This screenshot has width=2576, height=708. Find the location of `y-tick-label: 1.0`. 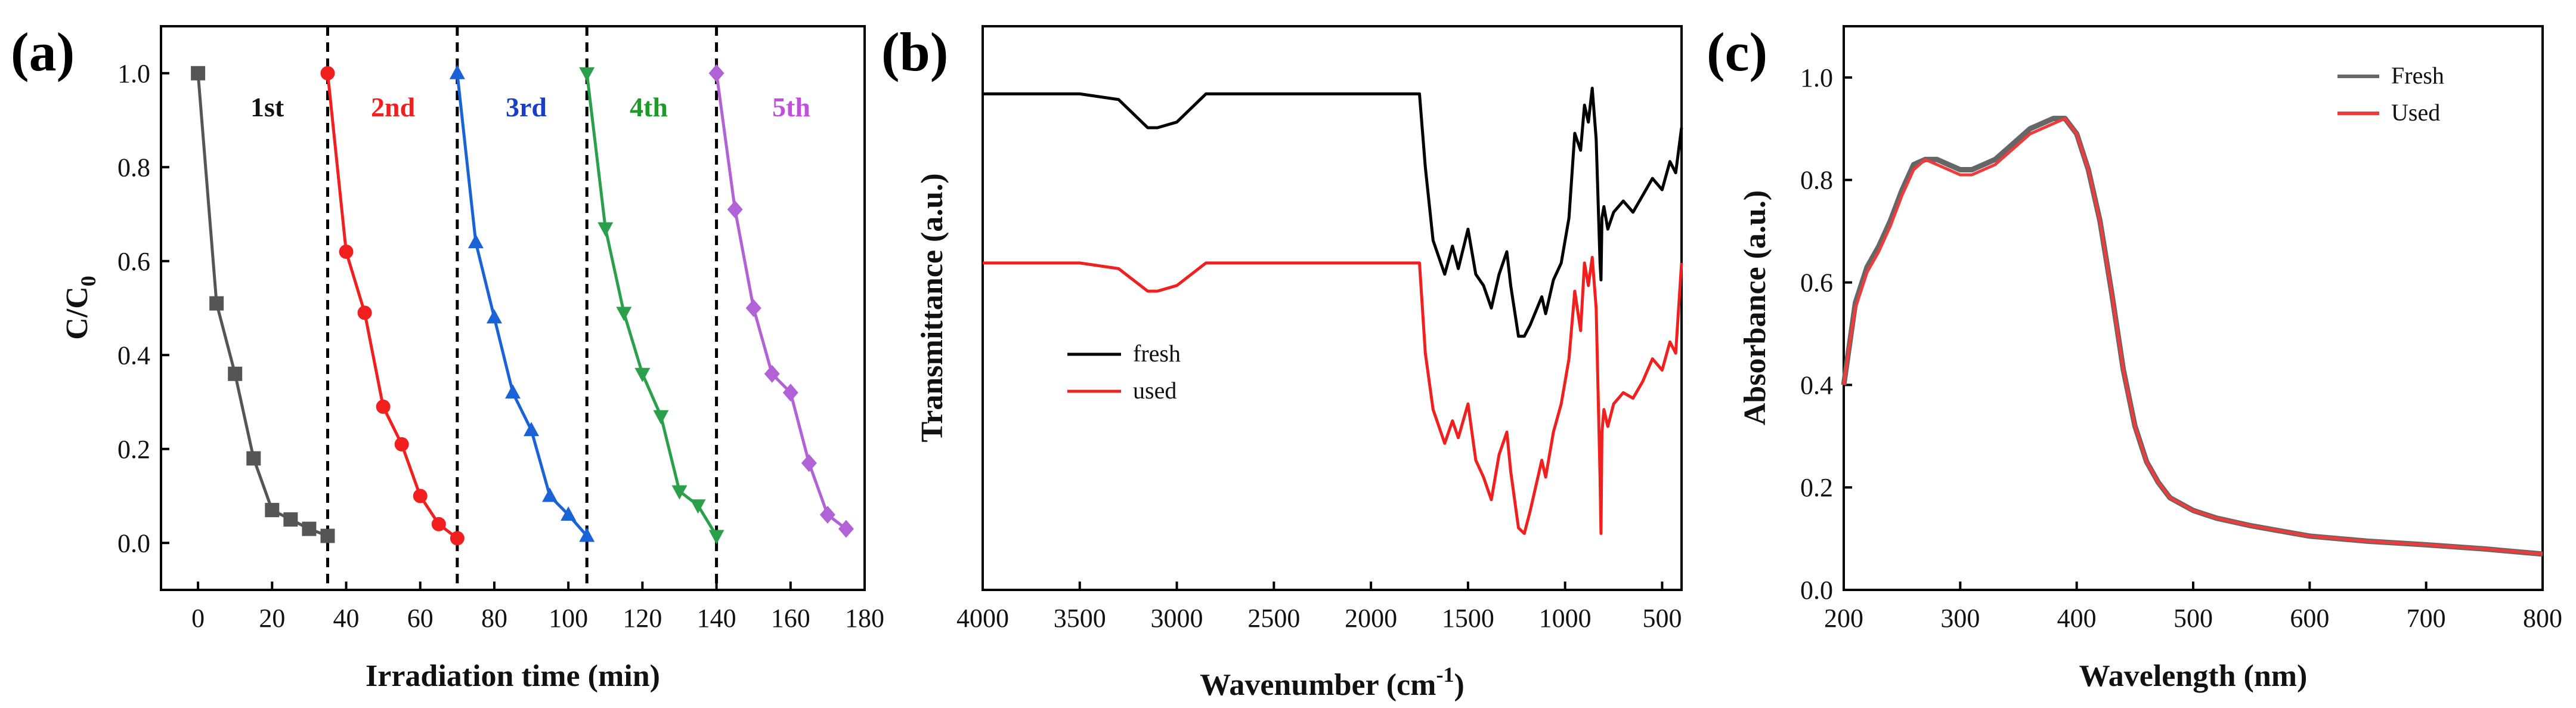

y-tick-label: 1.0 is located at coordinates (1816, 77).